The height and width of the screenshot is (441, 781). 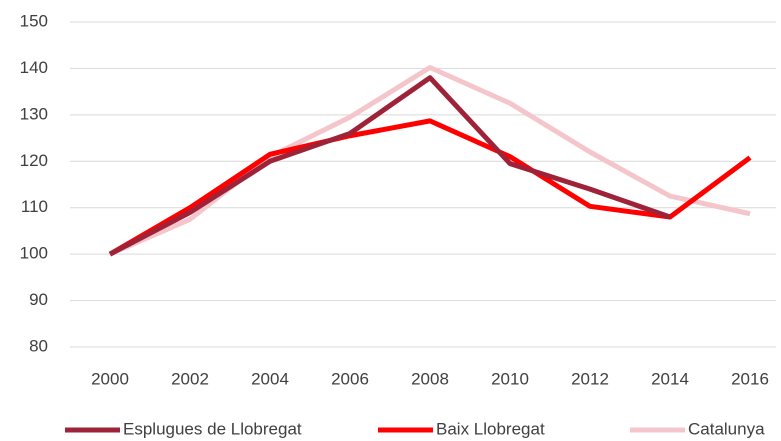 I want to click on x-tick-label: 2012, so click(x=590, y=378).